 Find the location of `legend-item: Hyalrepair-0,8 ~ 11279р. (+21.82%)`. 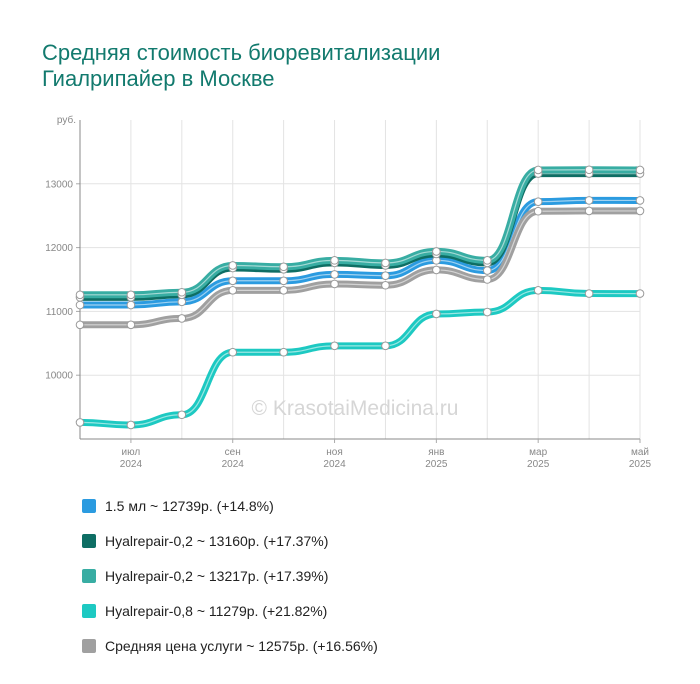

legend-item: Hyalrepair-0,8 ~ 11279р. (+21.82%) is located at coordinates (230, 610).